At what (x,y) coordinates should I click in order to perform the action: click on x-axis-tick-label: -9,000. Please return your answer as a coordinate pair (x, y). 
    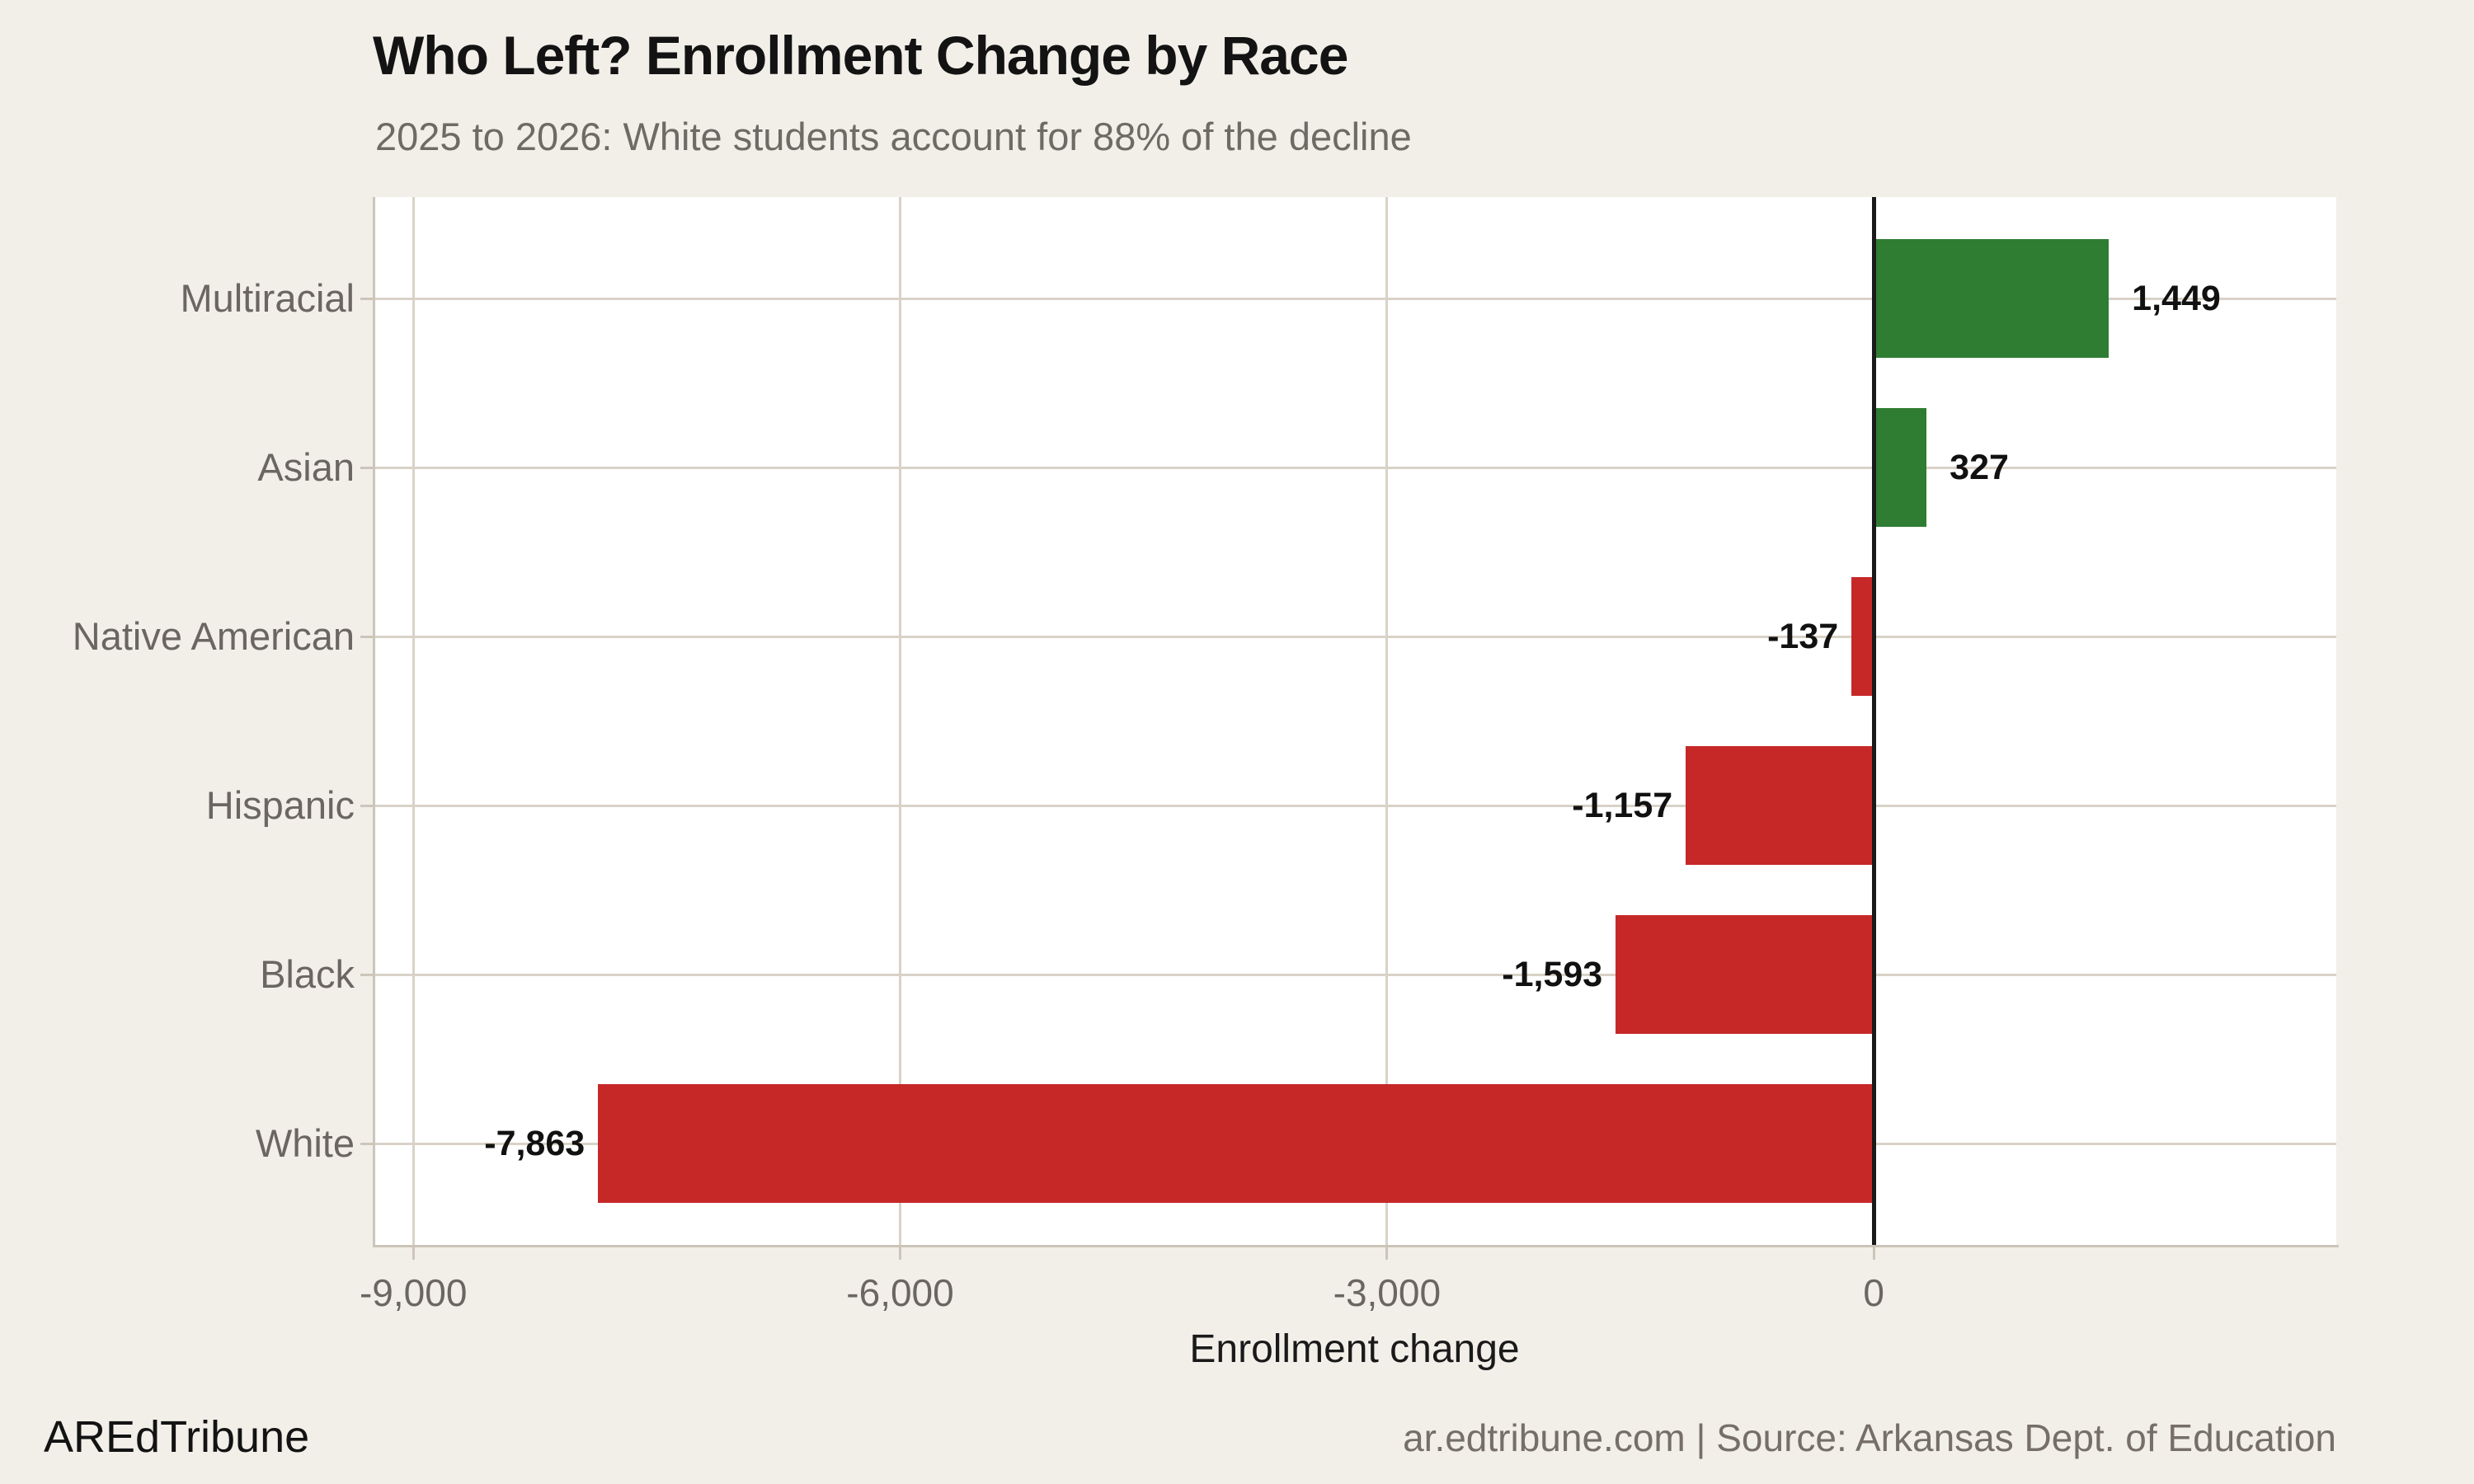
    Looking at the image, I should click on (413, 1292).